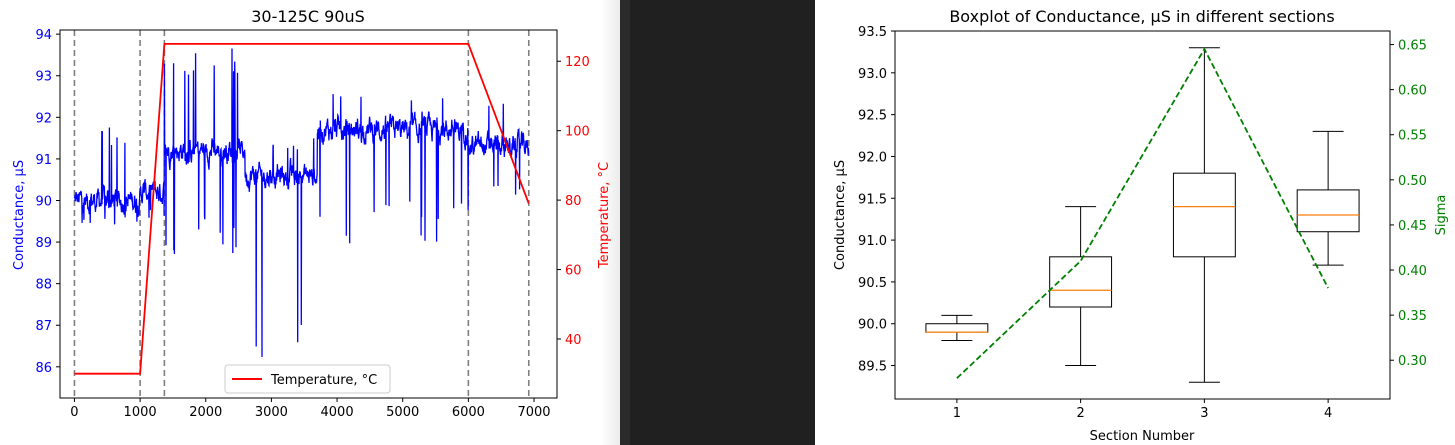  What do you see at coordinates (872, 116) in the screenshot?
I see `y-tick-label: 92.5` at bounding box center [872, 116].